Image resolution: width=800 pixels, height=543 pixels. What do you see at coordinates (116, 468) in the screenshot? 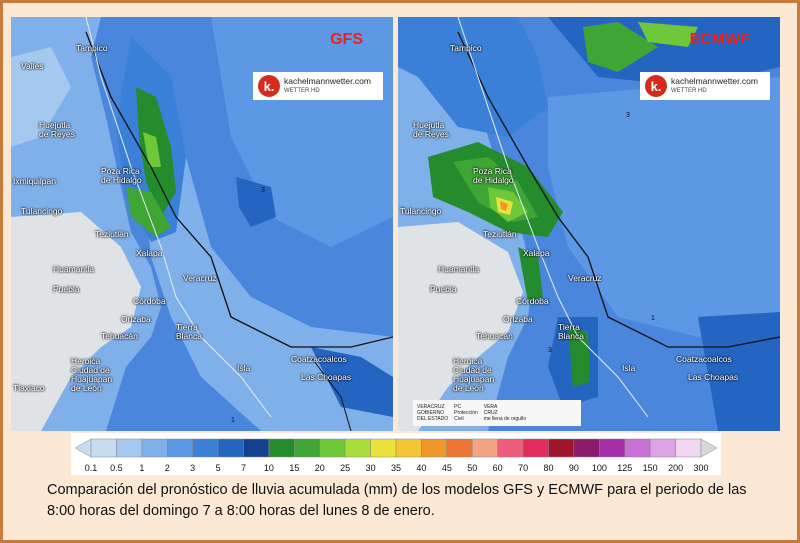
I see `scale-tick-label: 0.5` at bounding box center [116, 468].